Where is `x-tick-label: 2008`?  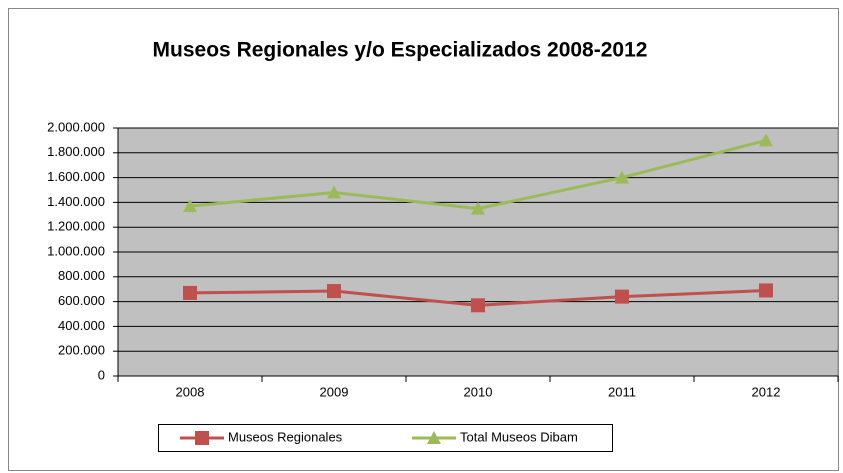
x-tick-label: 2008 is located at coordinates (190, 391).